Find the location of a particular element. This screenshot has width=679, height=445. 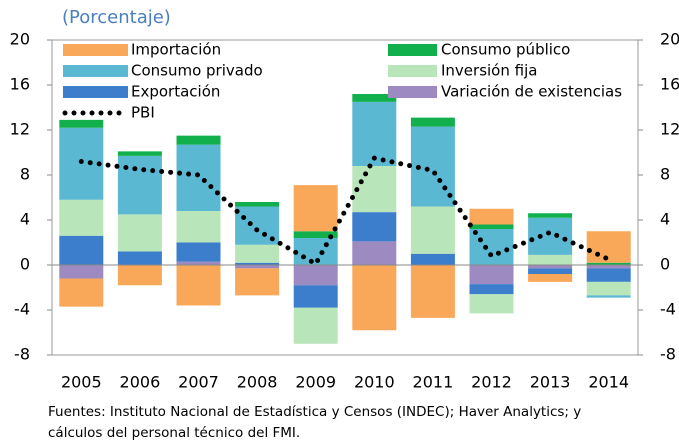

legend-label: Exportación is located at coordinates (175, 92).